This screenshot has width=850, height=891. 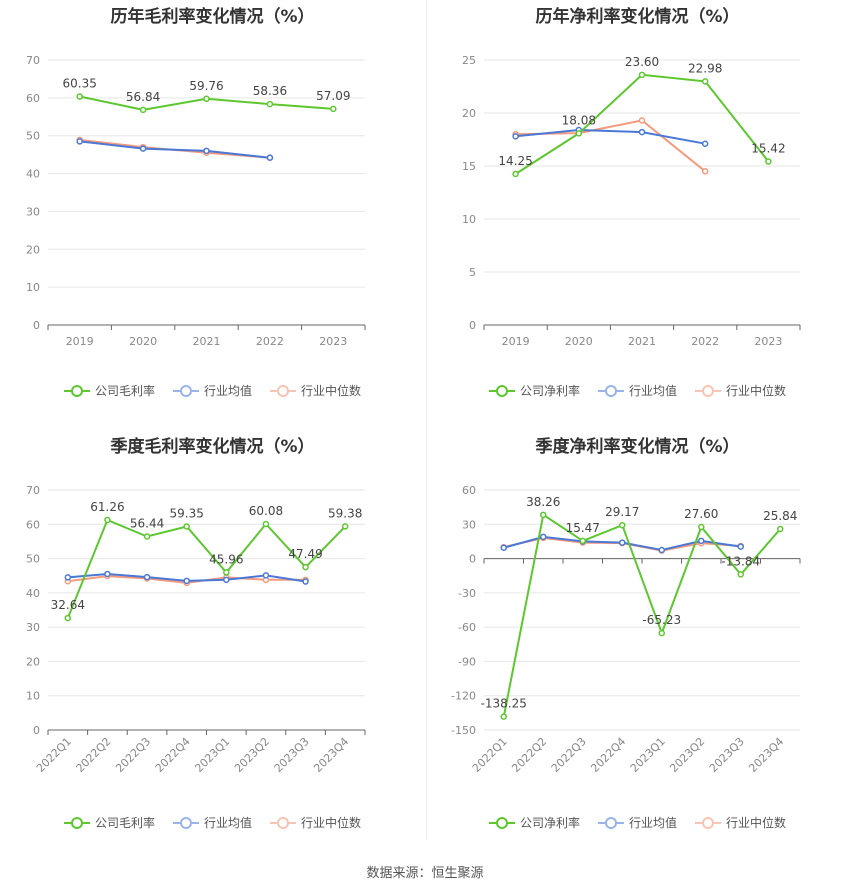 I want to click on data-label: 25.84, so click(x=780, y=516).